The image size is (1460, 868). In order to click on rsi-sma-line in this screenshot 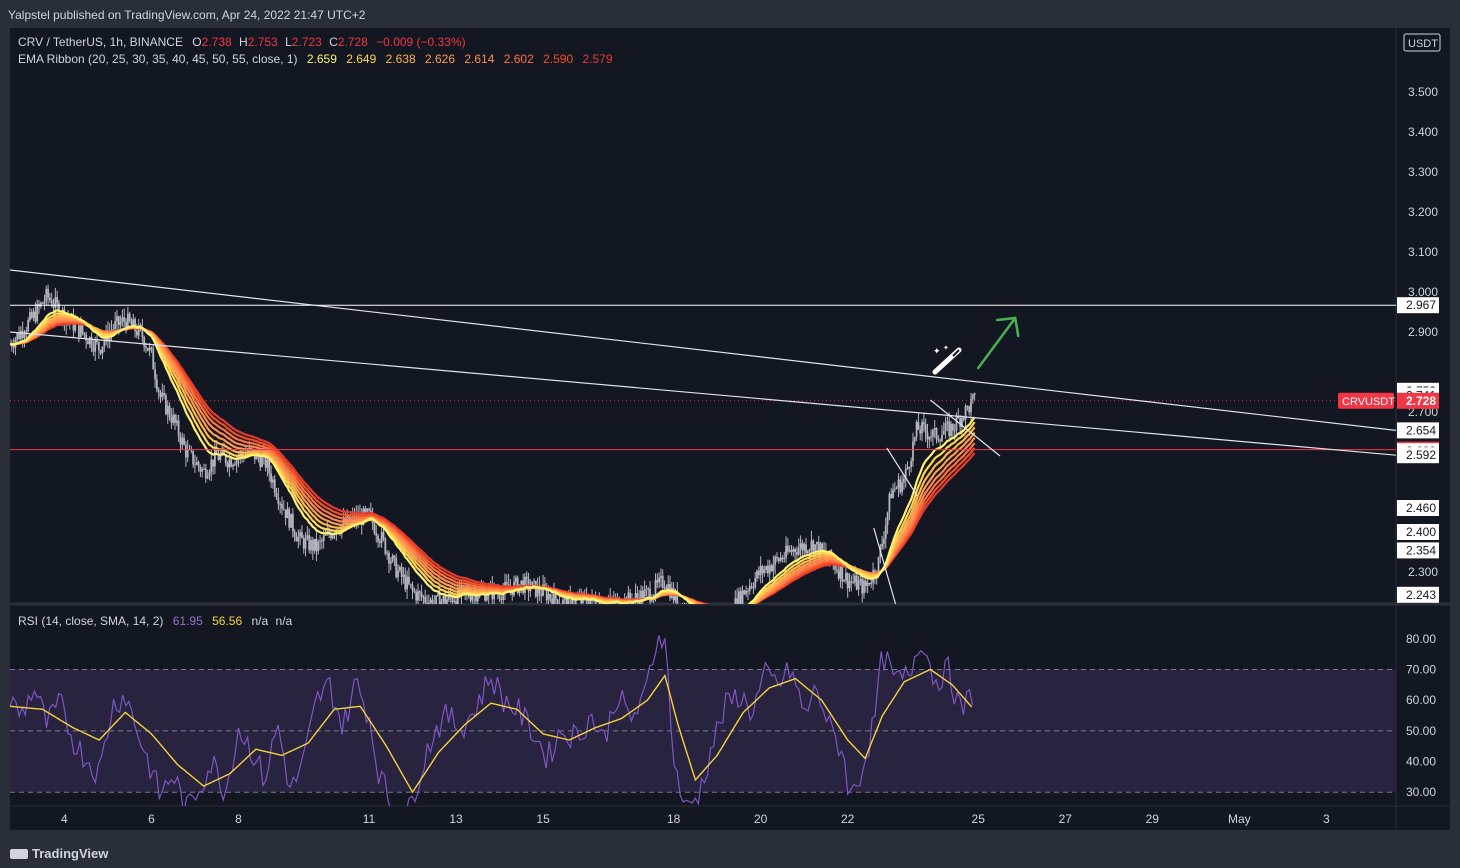, I will do `click(491, 731)`.